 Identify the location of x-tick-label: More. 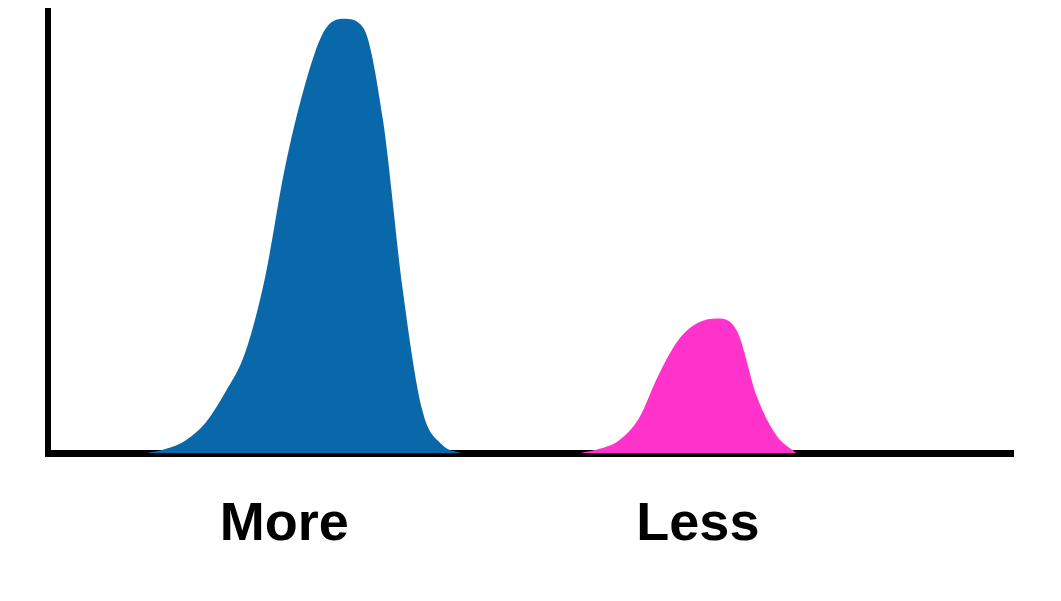
(284, 521).